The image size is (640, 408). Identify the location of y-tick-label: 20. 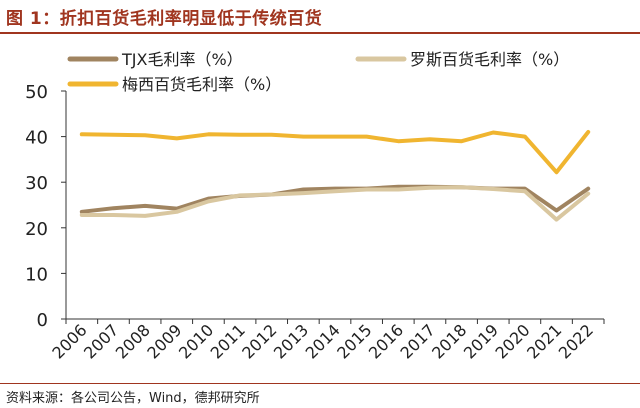
(36, 229).